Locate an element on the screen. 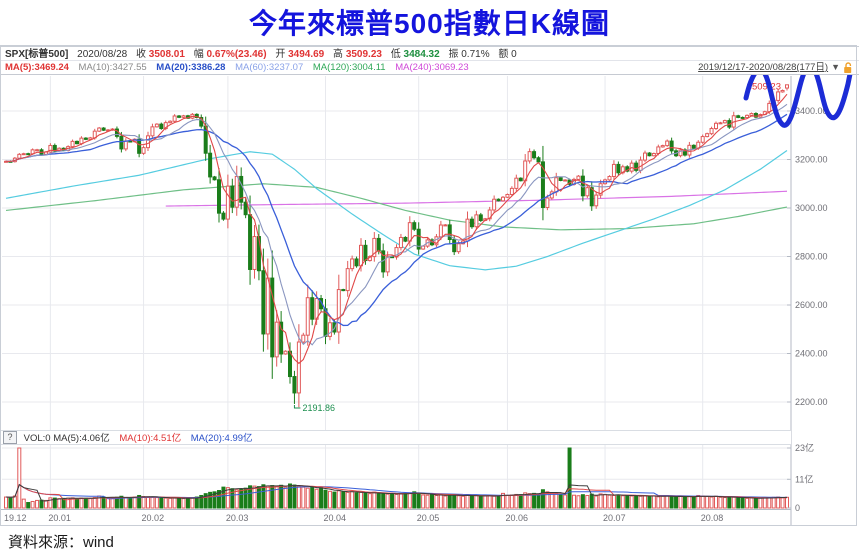 The height and width of the screenshot is (555, 859). high-label: 高 is located at coordinates (338, 54).